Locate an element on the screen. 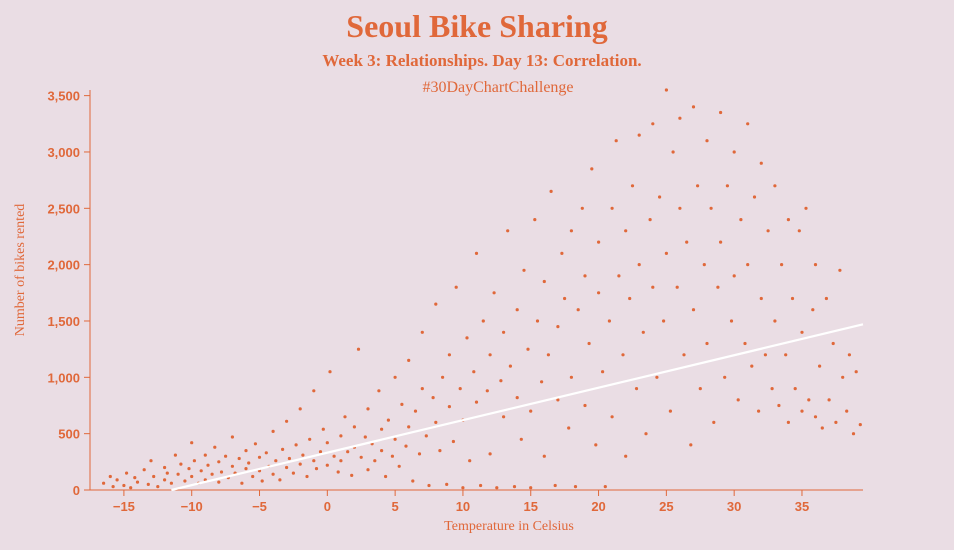 The height and width of the screenshot is (550, 954). x-tick-label: −10 is located at coordinates (192, 506).